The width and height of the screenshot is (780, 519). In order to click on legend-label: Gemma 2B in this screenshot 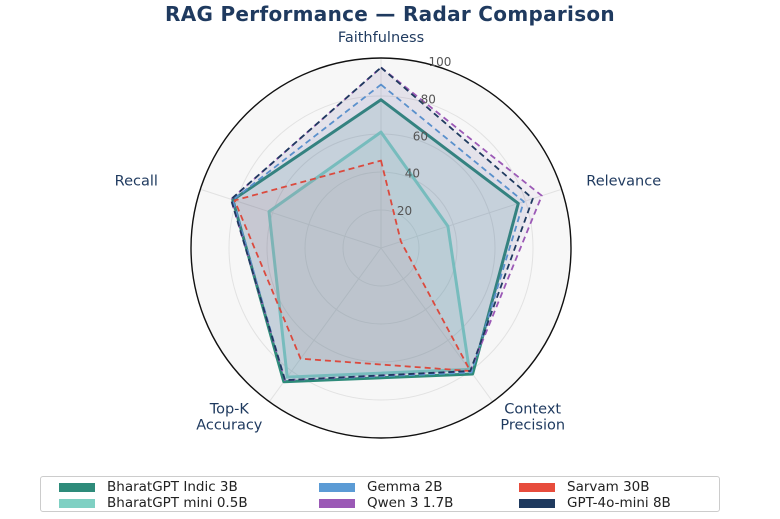, I will do `click(405, 487)`.